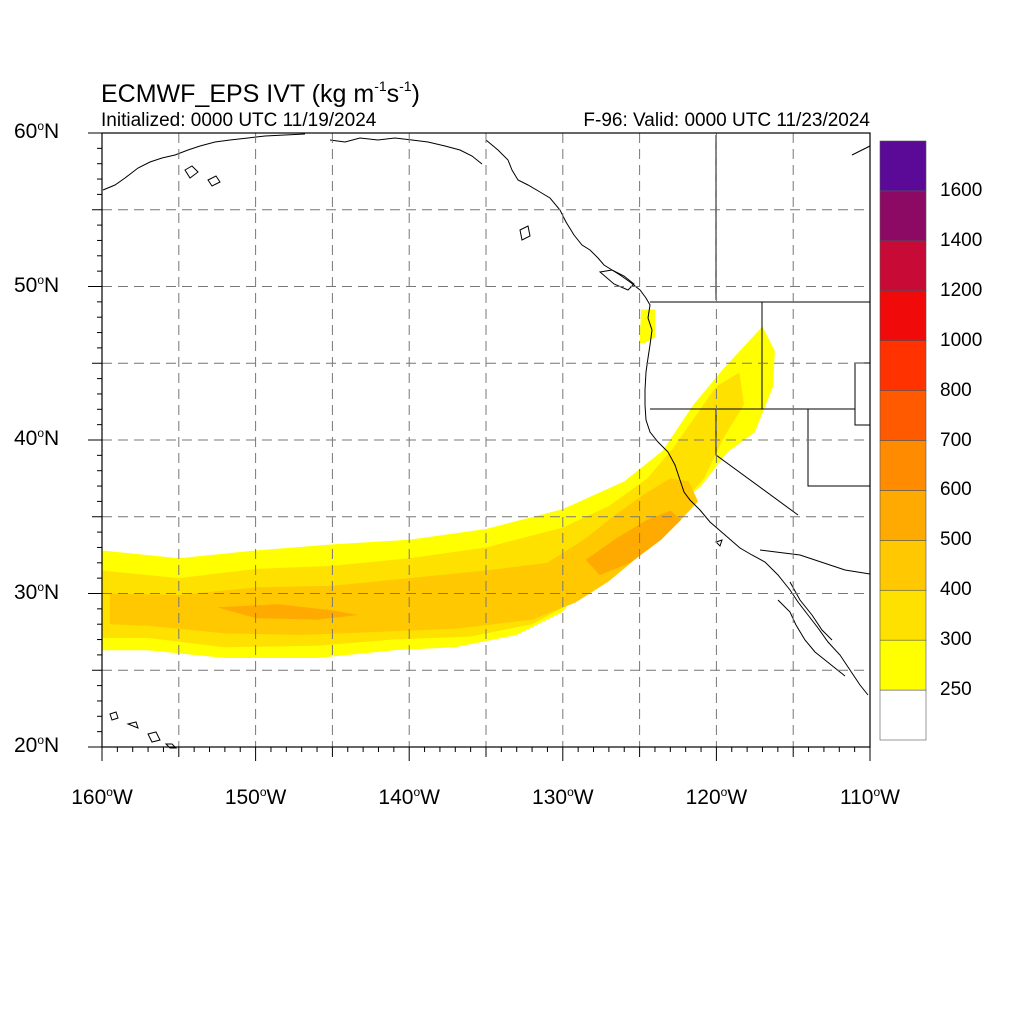 Image resolution: width=1024 pixels, height=1024 pixels. What do you see at coordinates (37, 745) in the screenshot?
I see `lat-label: 20oN` at bounding box center [37, 745].